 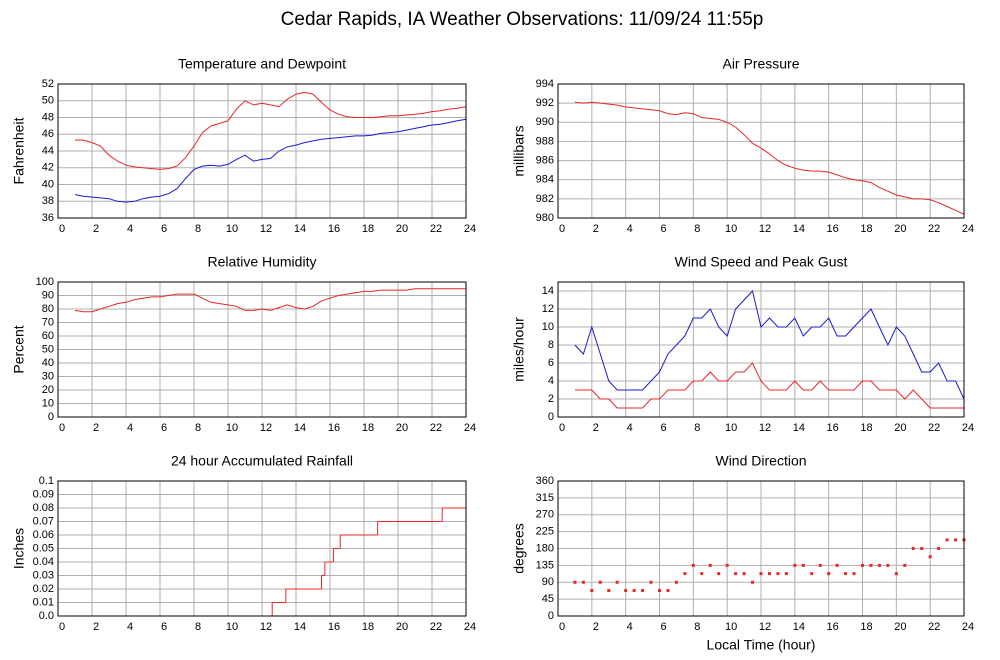 I want to click on panel-title: Wind Direction, so click(x=760, y=461).